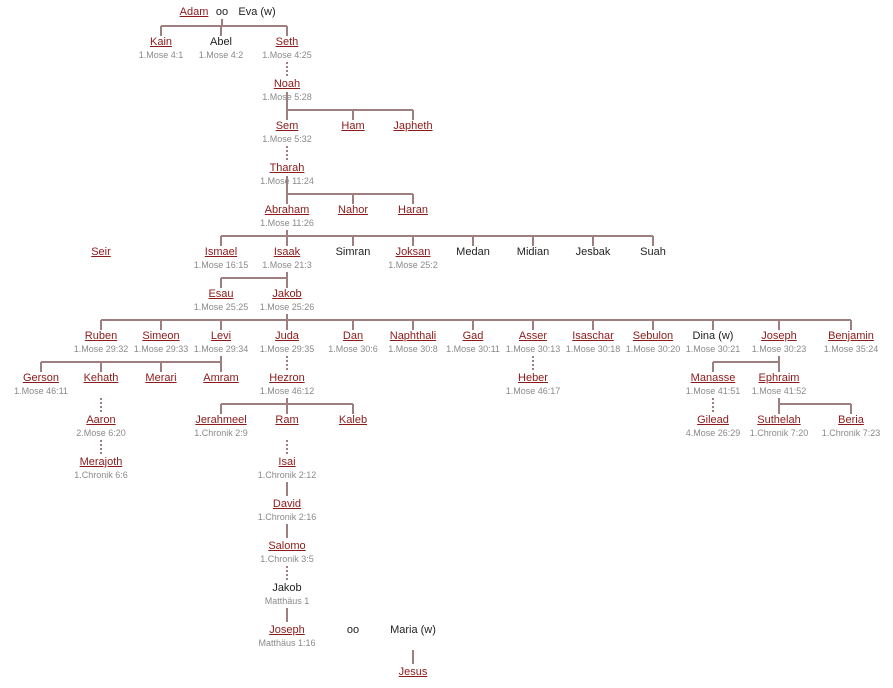 Image resolution: width=893 pixels, height=688 pixels. Describe the element at coordinates (287, 126) in the screenshot. I see `person-sem-name-link: Sem` at that location.